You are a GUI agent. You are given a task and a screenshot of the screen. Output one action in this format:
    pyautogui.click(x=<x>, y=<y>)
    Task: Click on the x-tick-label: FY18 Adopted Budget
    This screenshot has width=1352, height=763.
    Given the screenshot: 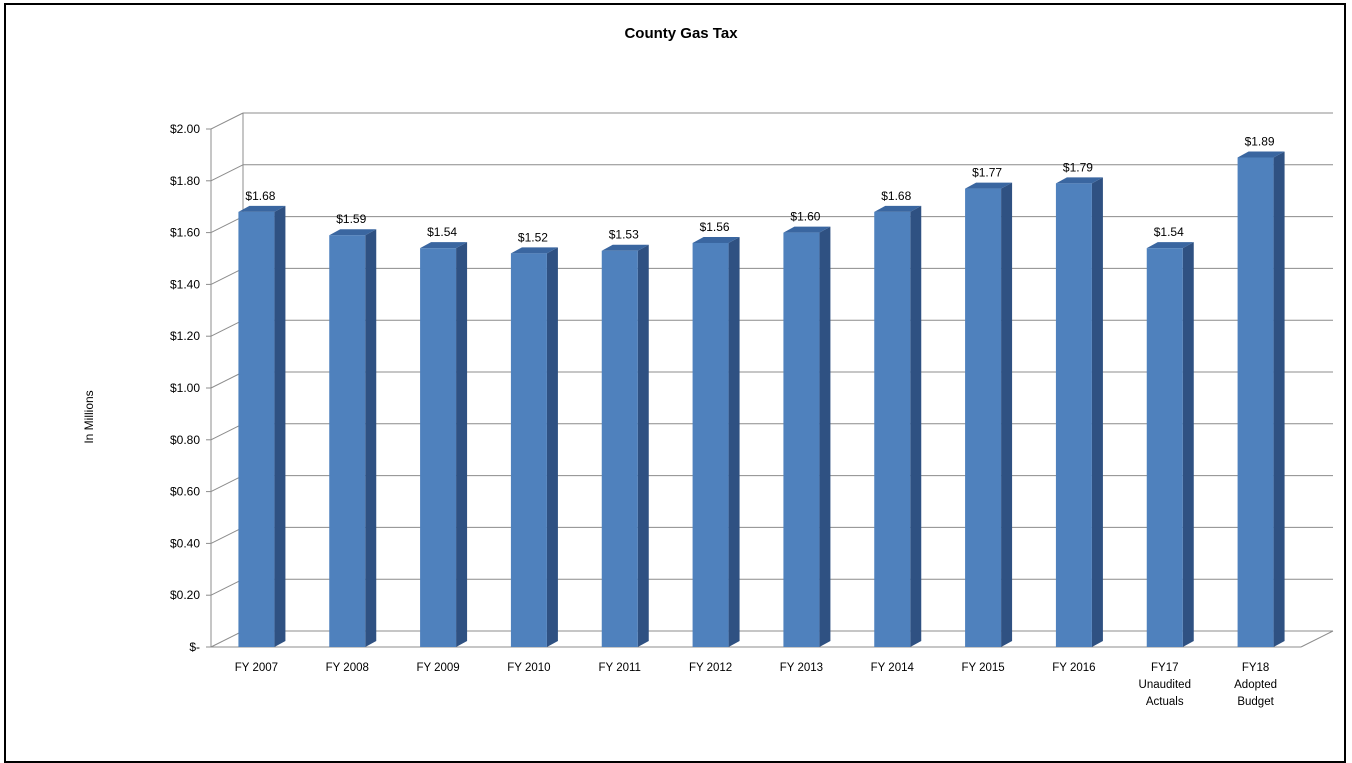 What is the action you would take?
    pyautogui.click(x=1255, y=685)
    